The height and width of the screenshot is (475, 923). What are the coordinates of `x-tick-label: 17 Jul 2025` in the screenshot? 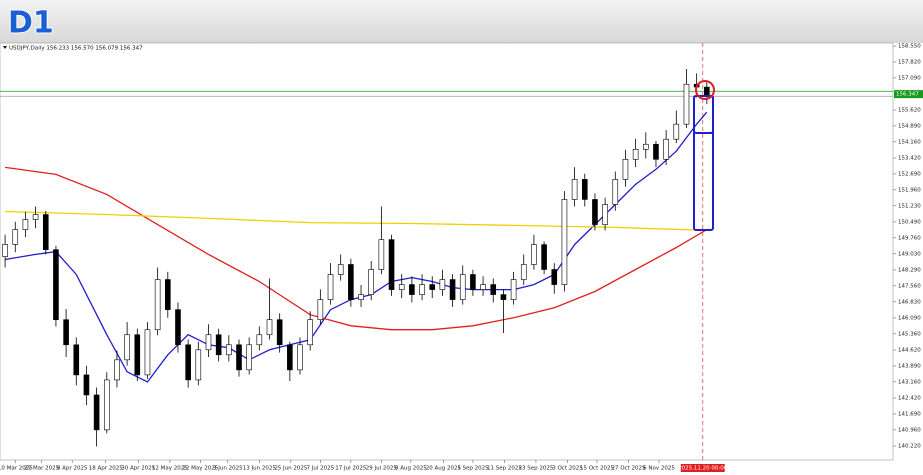 It's located at (351, 469).